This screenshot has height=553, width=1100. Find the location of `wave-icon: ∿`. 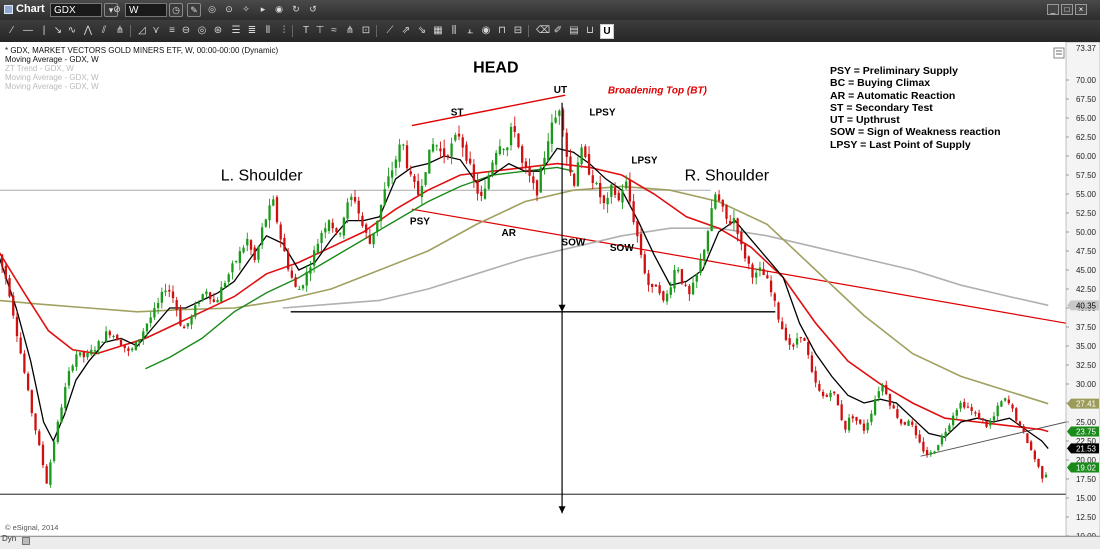

wave-icon: ∿ is located at coordinates (72, 30).